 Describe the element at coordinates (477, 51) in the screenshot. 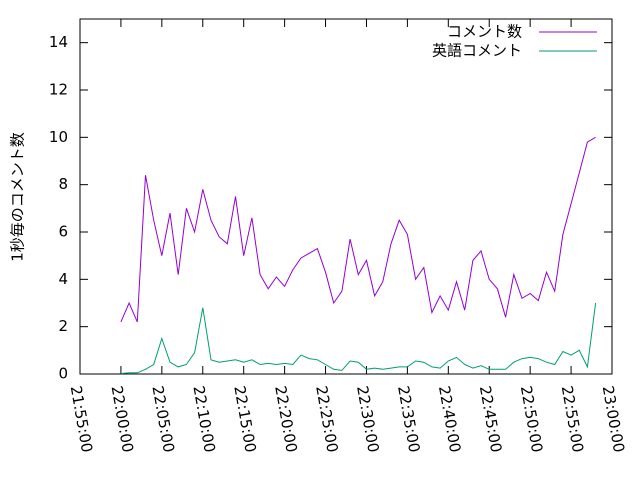

I see `legend-label: 英語コメント` at that location.